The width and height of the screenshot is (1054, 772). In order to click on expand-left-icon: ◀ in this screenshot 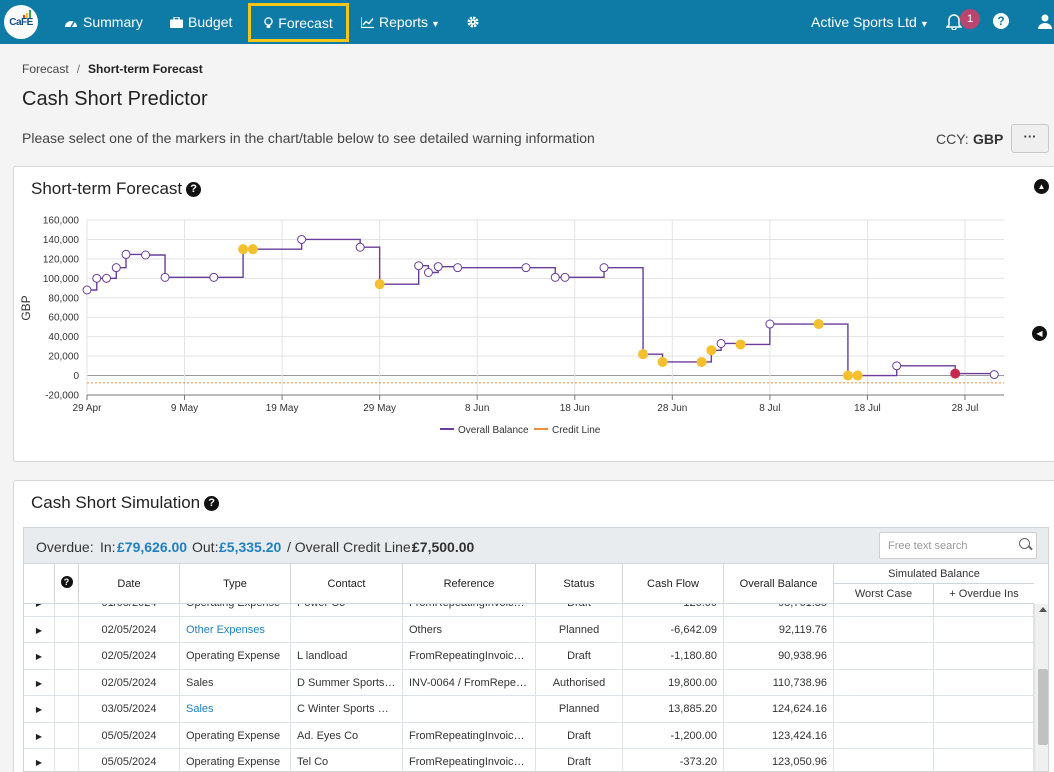, I will do `click(1039, 333)`.